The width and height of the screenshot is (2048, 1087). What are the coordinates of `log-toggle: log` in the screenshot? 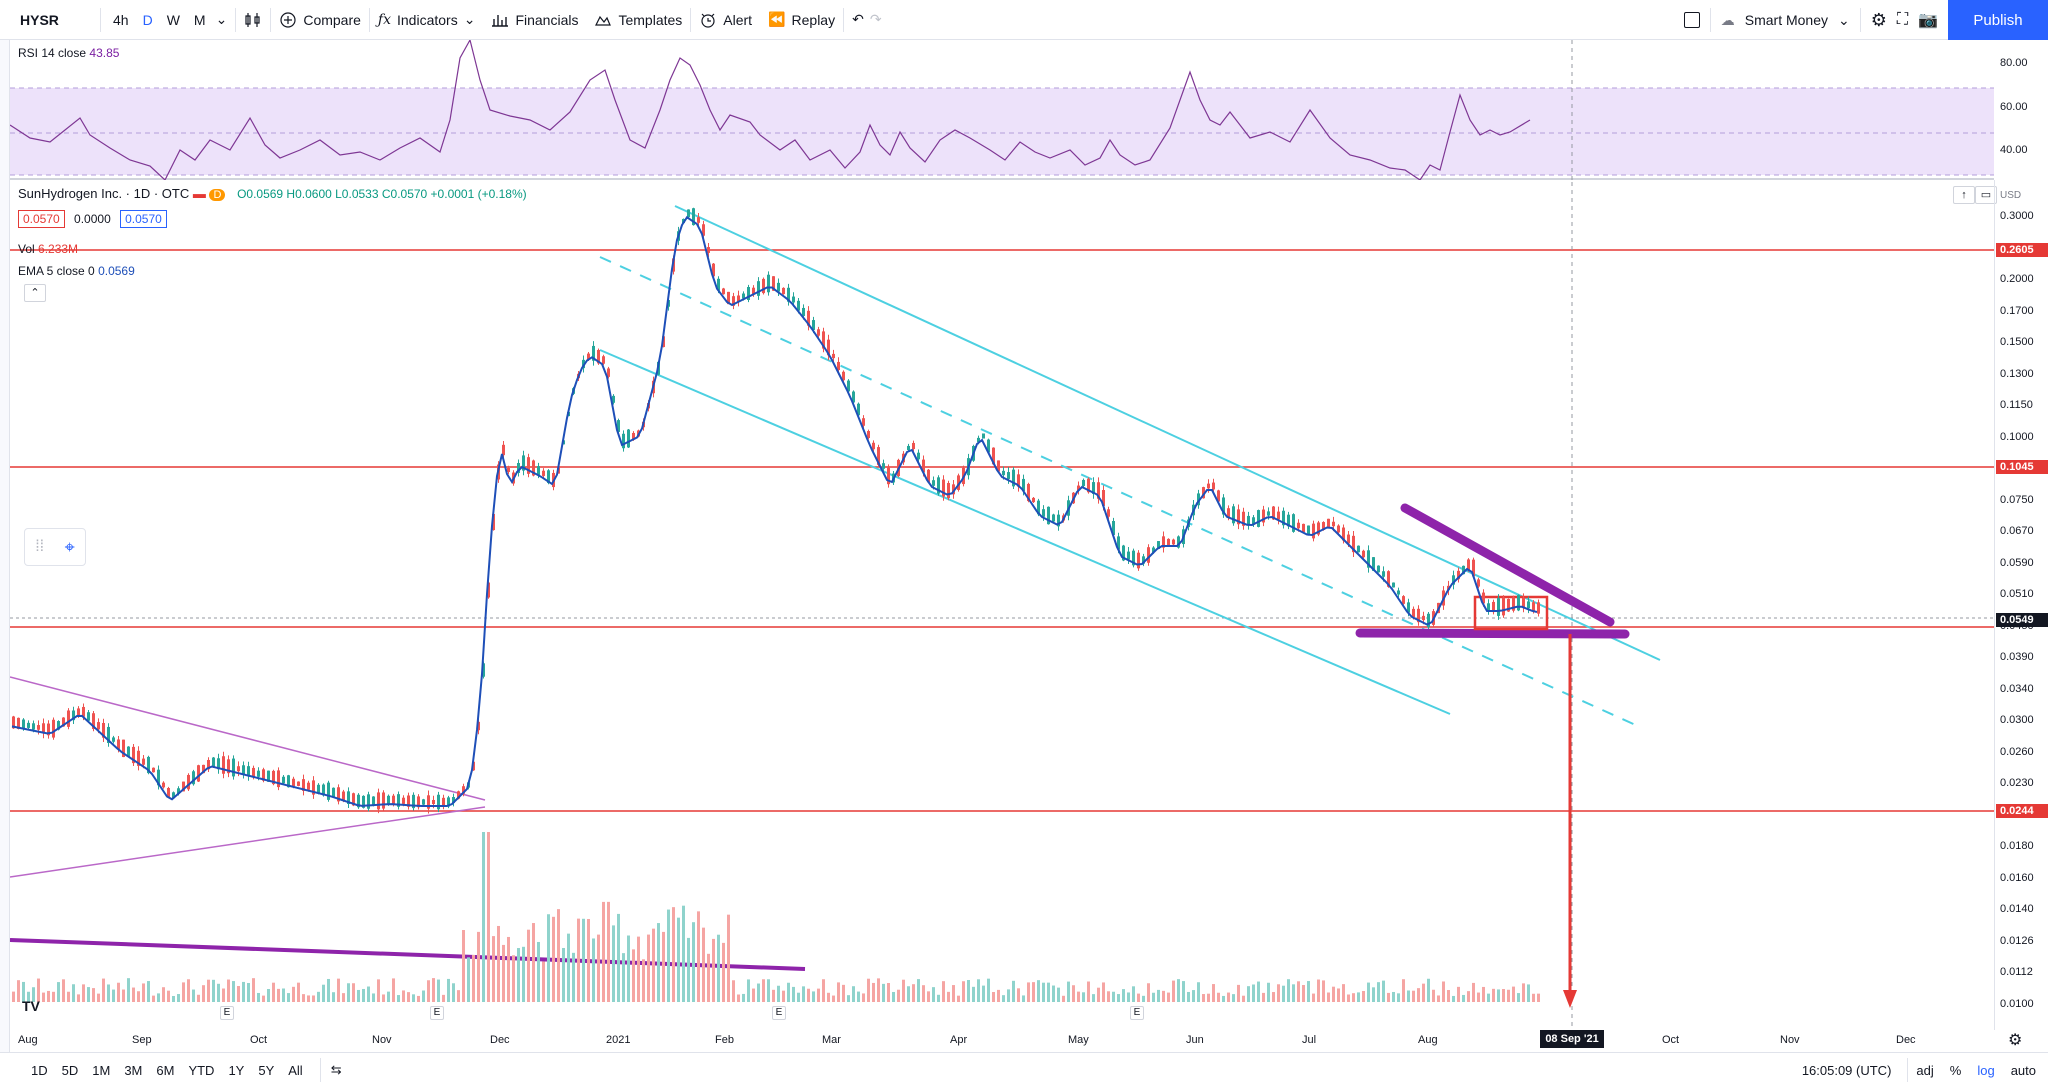 It's located at (1986, 1070).